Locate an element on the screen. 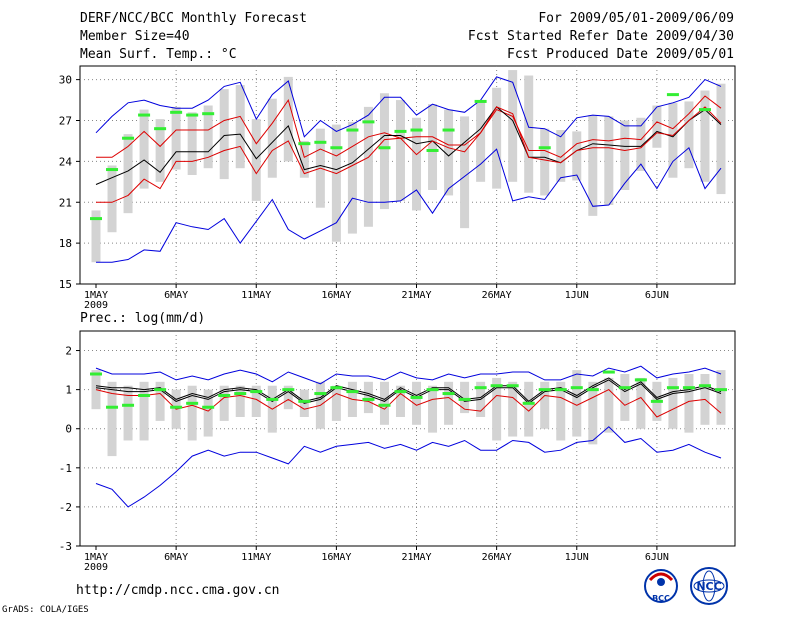  temp-xtick-label-6: 1JUN is located at coordinates (577, 295).